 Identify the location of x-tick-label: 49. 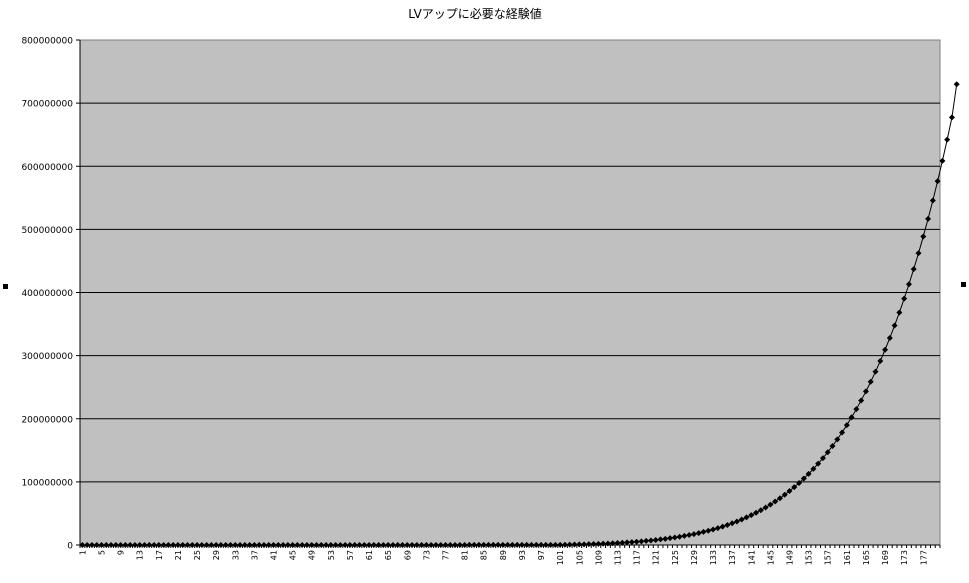
(312, 555).